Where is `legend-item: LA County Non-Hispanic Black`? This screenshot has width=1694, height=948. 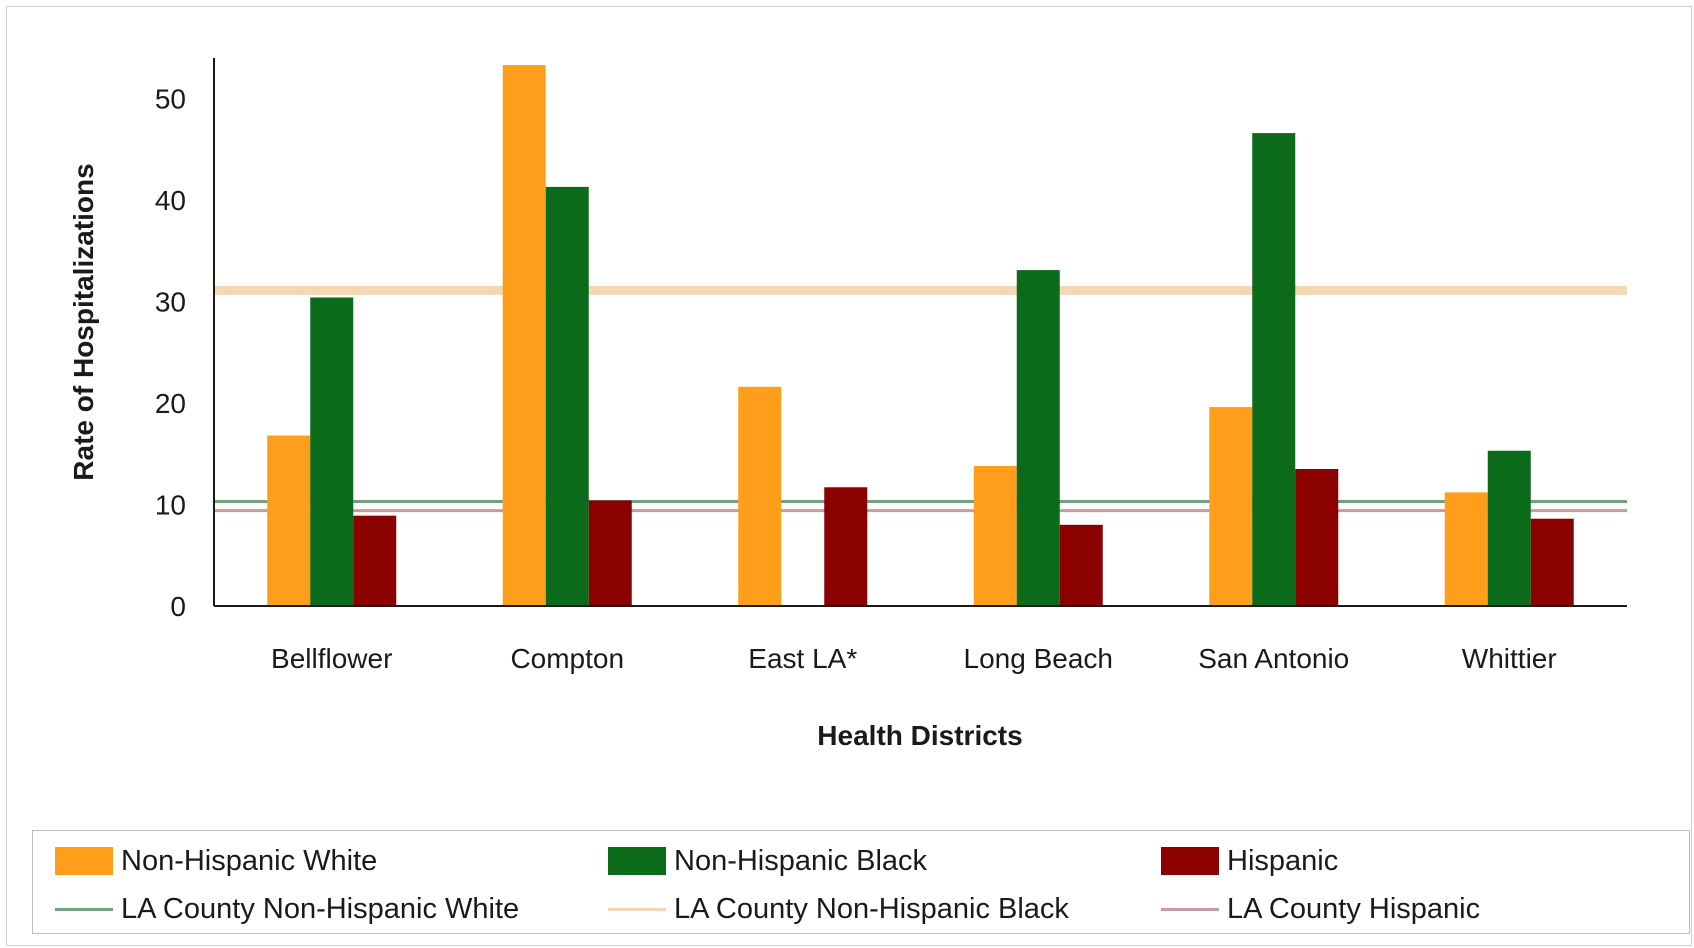 legend-item: LA County Non-Hispanic Black is located at coordinates (838, 909).